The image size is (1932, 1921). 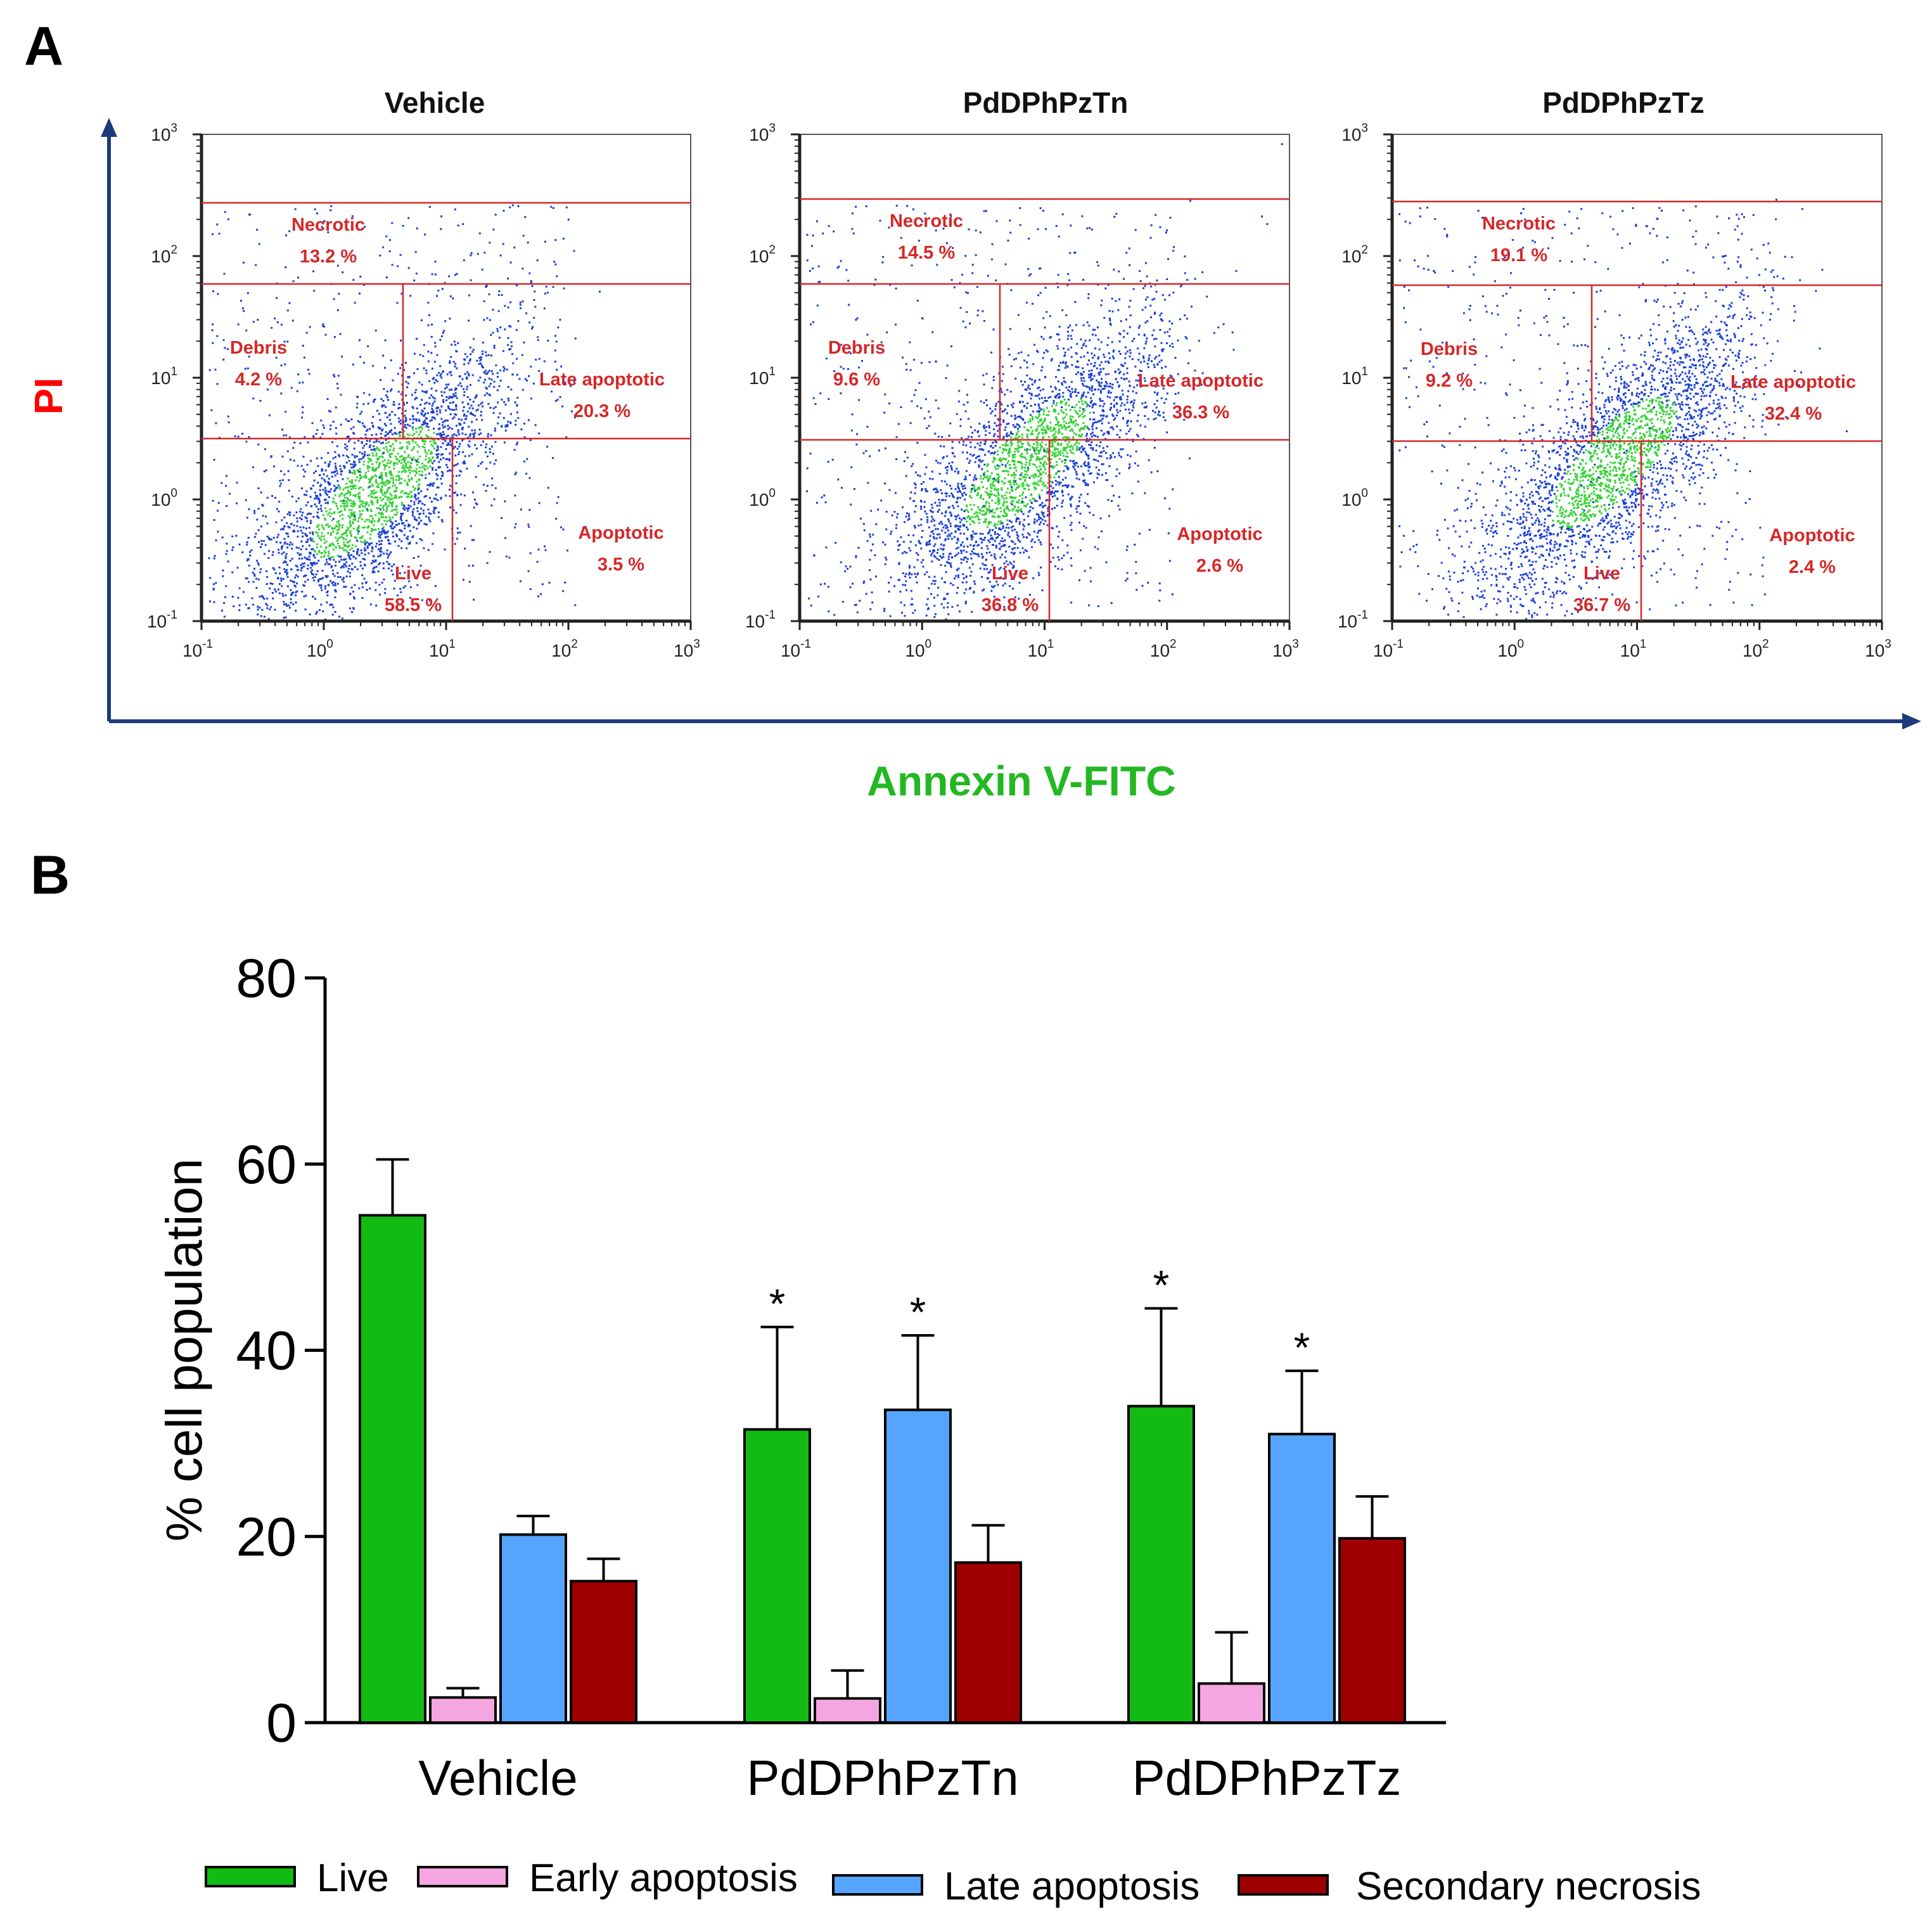 What do you see at coordinates (109, 127) in the screenshot?
I see `panel-a-y-arrowhead` at bounding box center [109, 127].